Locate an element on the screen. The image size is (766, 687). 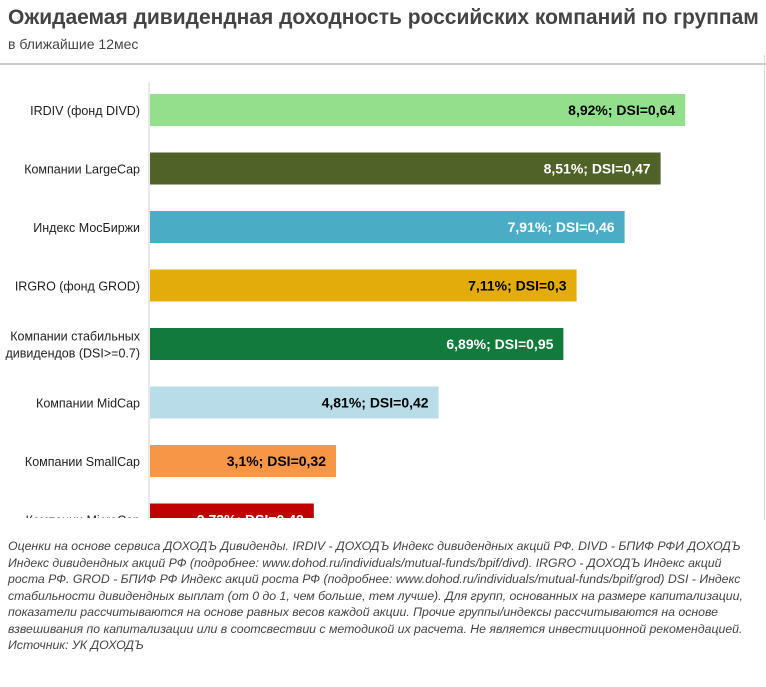
chart-subtitle: в ближайшие 12мес is located at coordinates (73, 44).